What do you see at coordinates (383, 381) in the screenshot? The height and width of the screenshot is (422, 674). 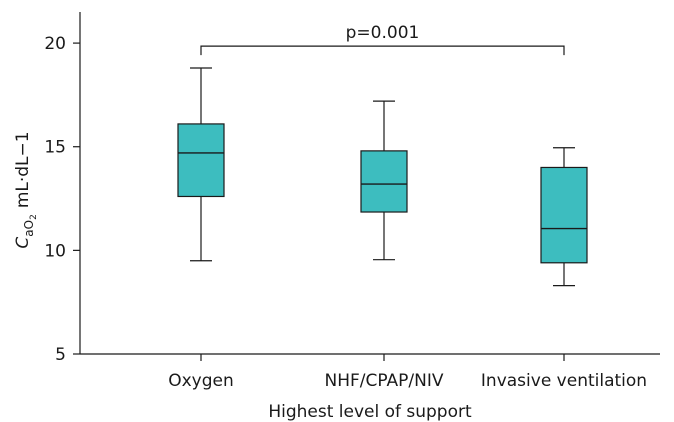 I see `x-tick-label: NHF/CPAP/NIV` at bounding box center [383, 381].